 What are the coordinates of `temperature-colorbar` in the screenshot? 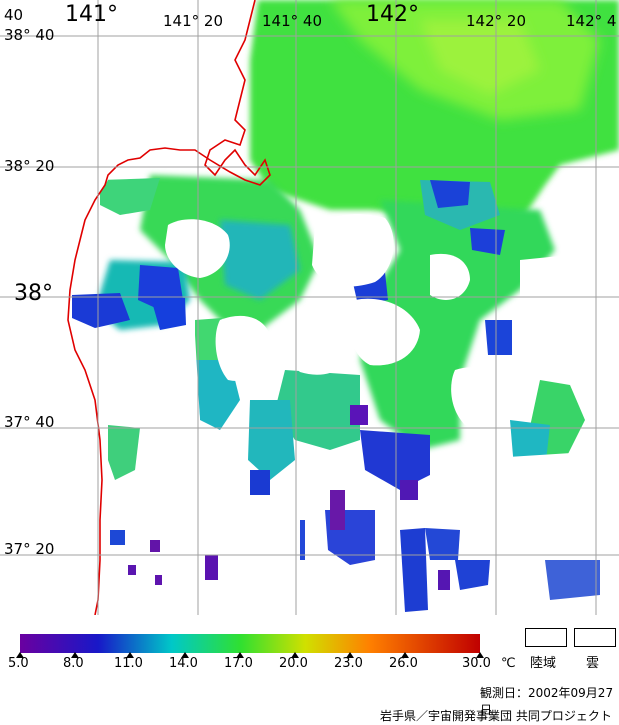 It's located at (250, 643).